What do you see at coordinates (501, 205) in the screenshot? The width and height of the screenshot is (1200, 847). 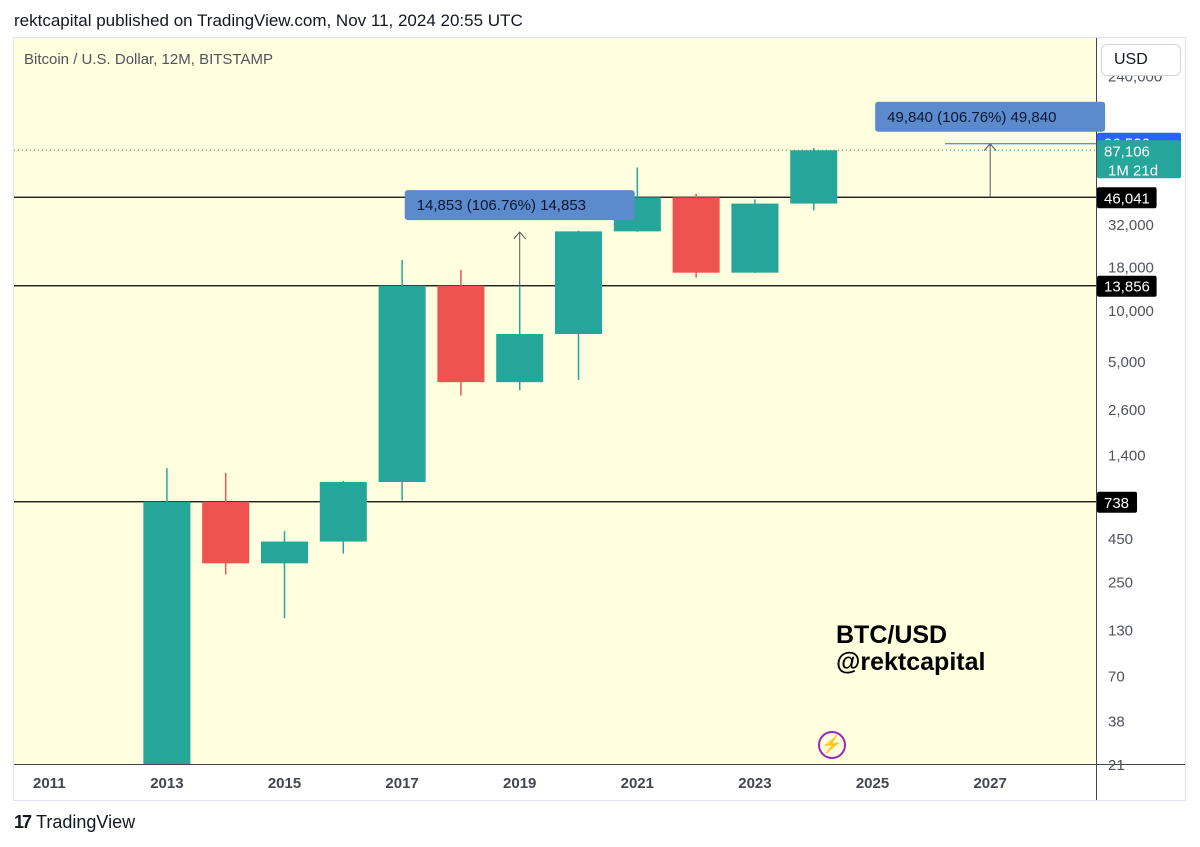 I see `measure-label-text: 14,853 (106.76%) 14,853` at bounding box center [501, 205].